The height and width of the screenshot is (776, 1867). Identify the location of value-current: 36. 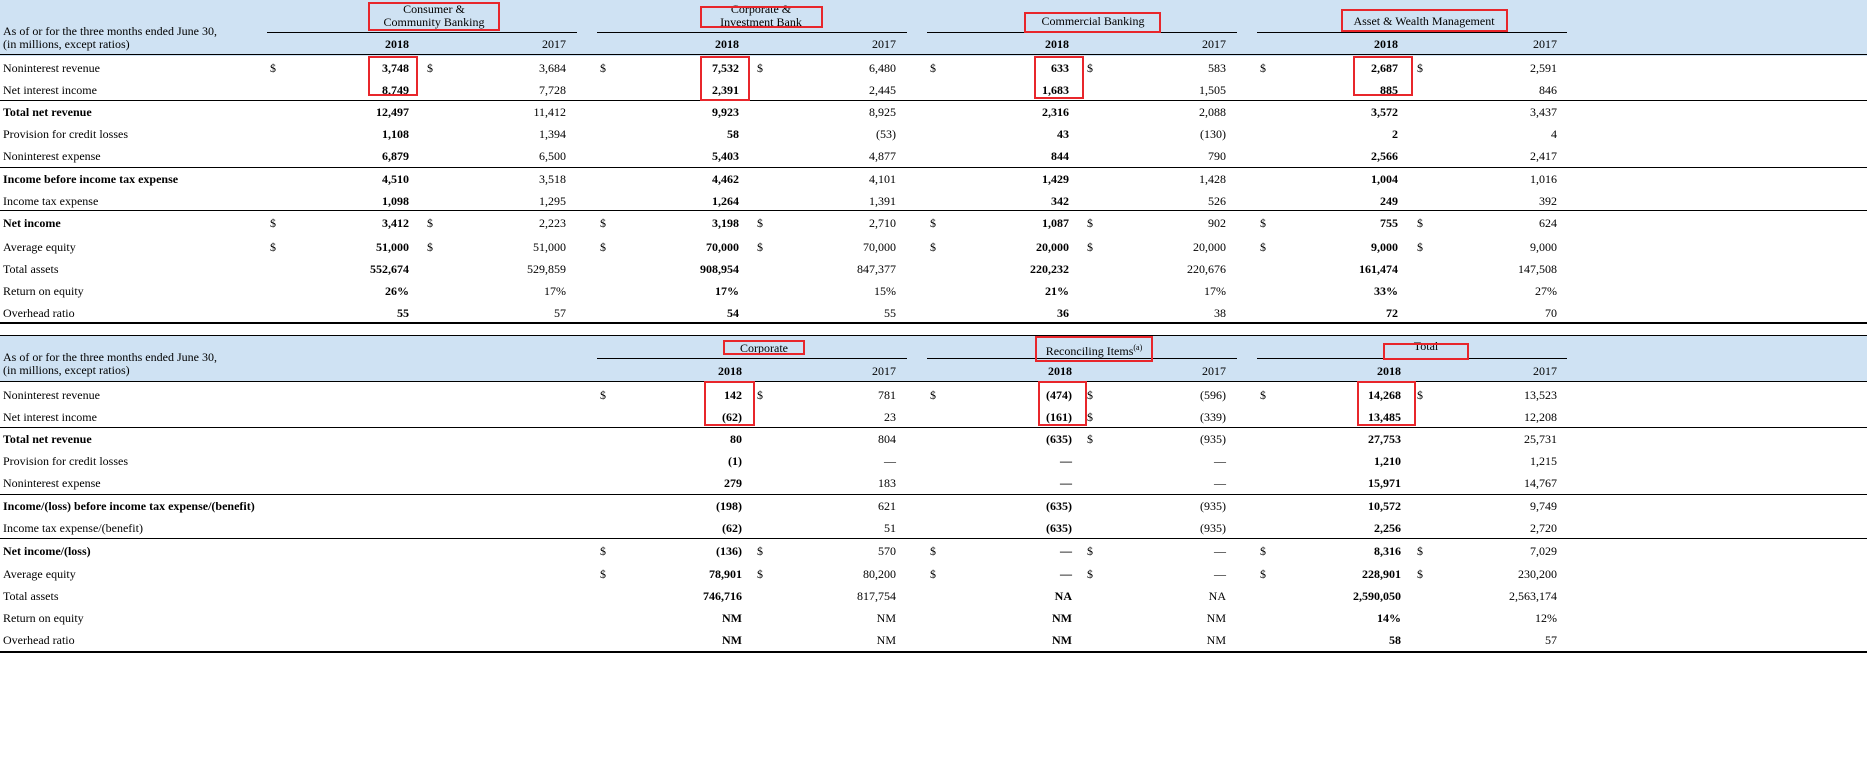
(1063, 313).